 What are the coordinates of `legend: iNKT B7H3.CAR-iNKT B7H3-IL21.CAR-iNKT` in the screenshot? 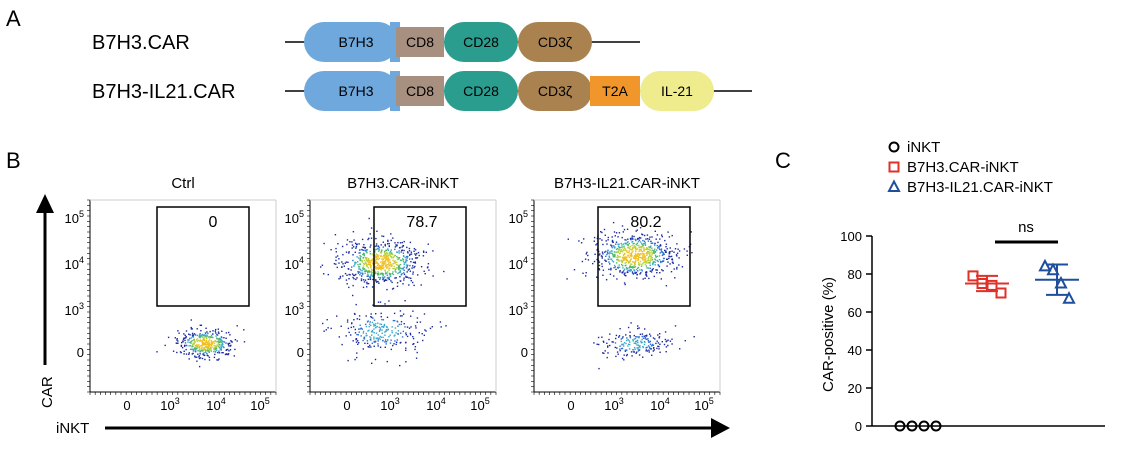 It's located at (970, 167).